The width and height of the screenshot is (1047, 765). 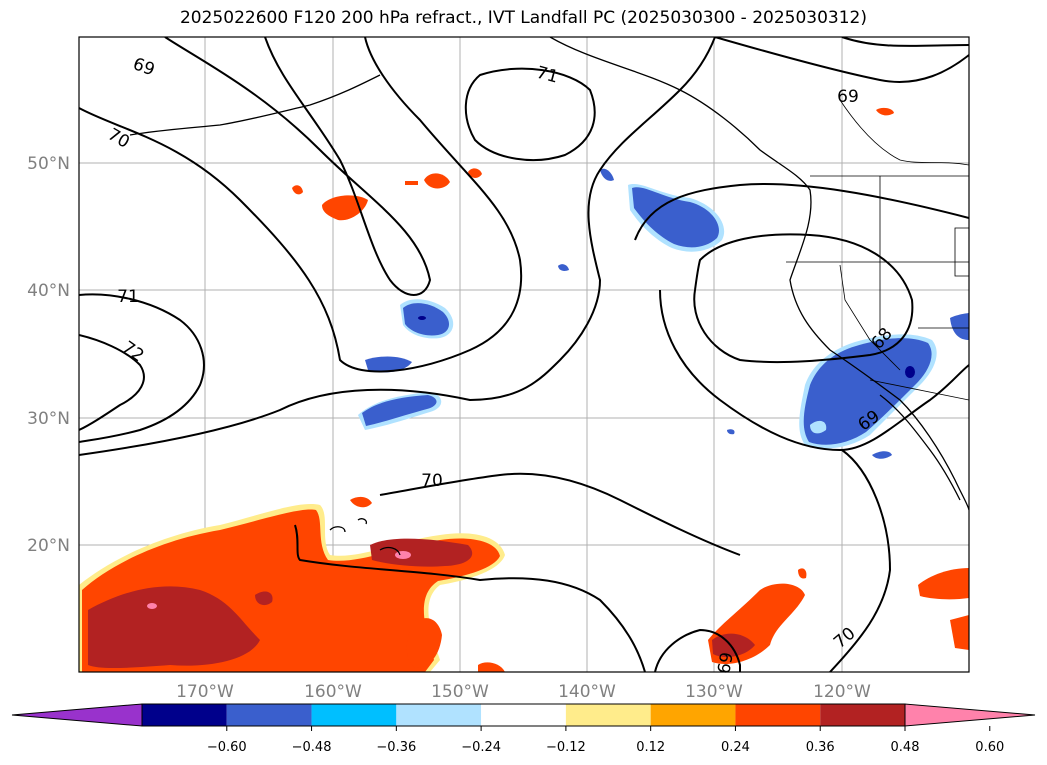 What do you see at coordinates (714, 692) in the screenshot?
I see `lon-label-130w: 130°W` at bounding box center [714, 692].